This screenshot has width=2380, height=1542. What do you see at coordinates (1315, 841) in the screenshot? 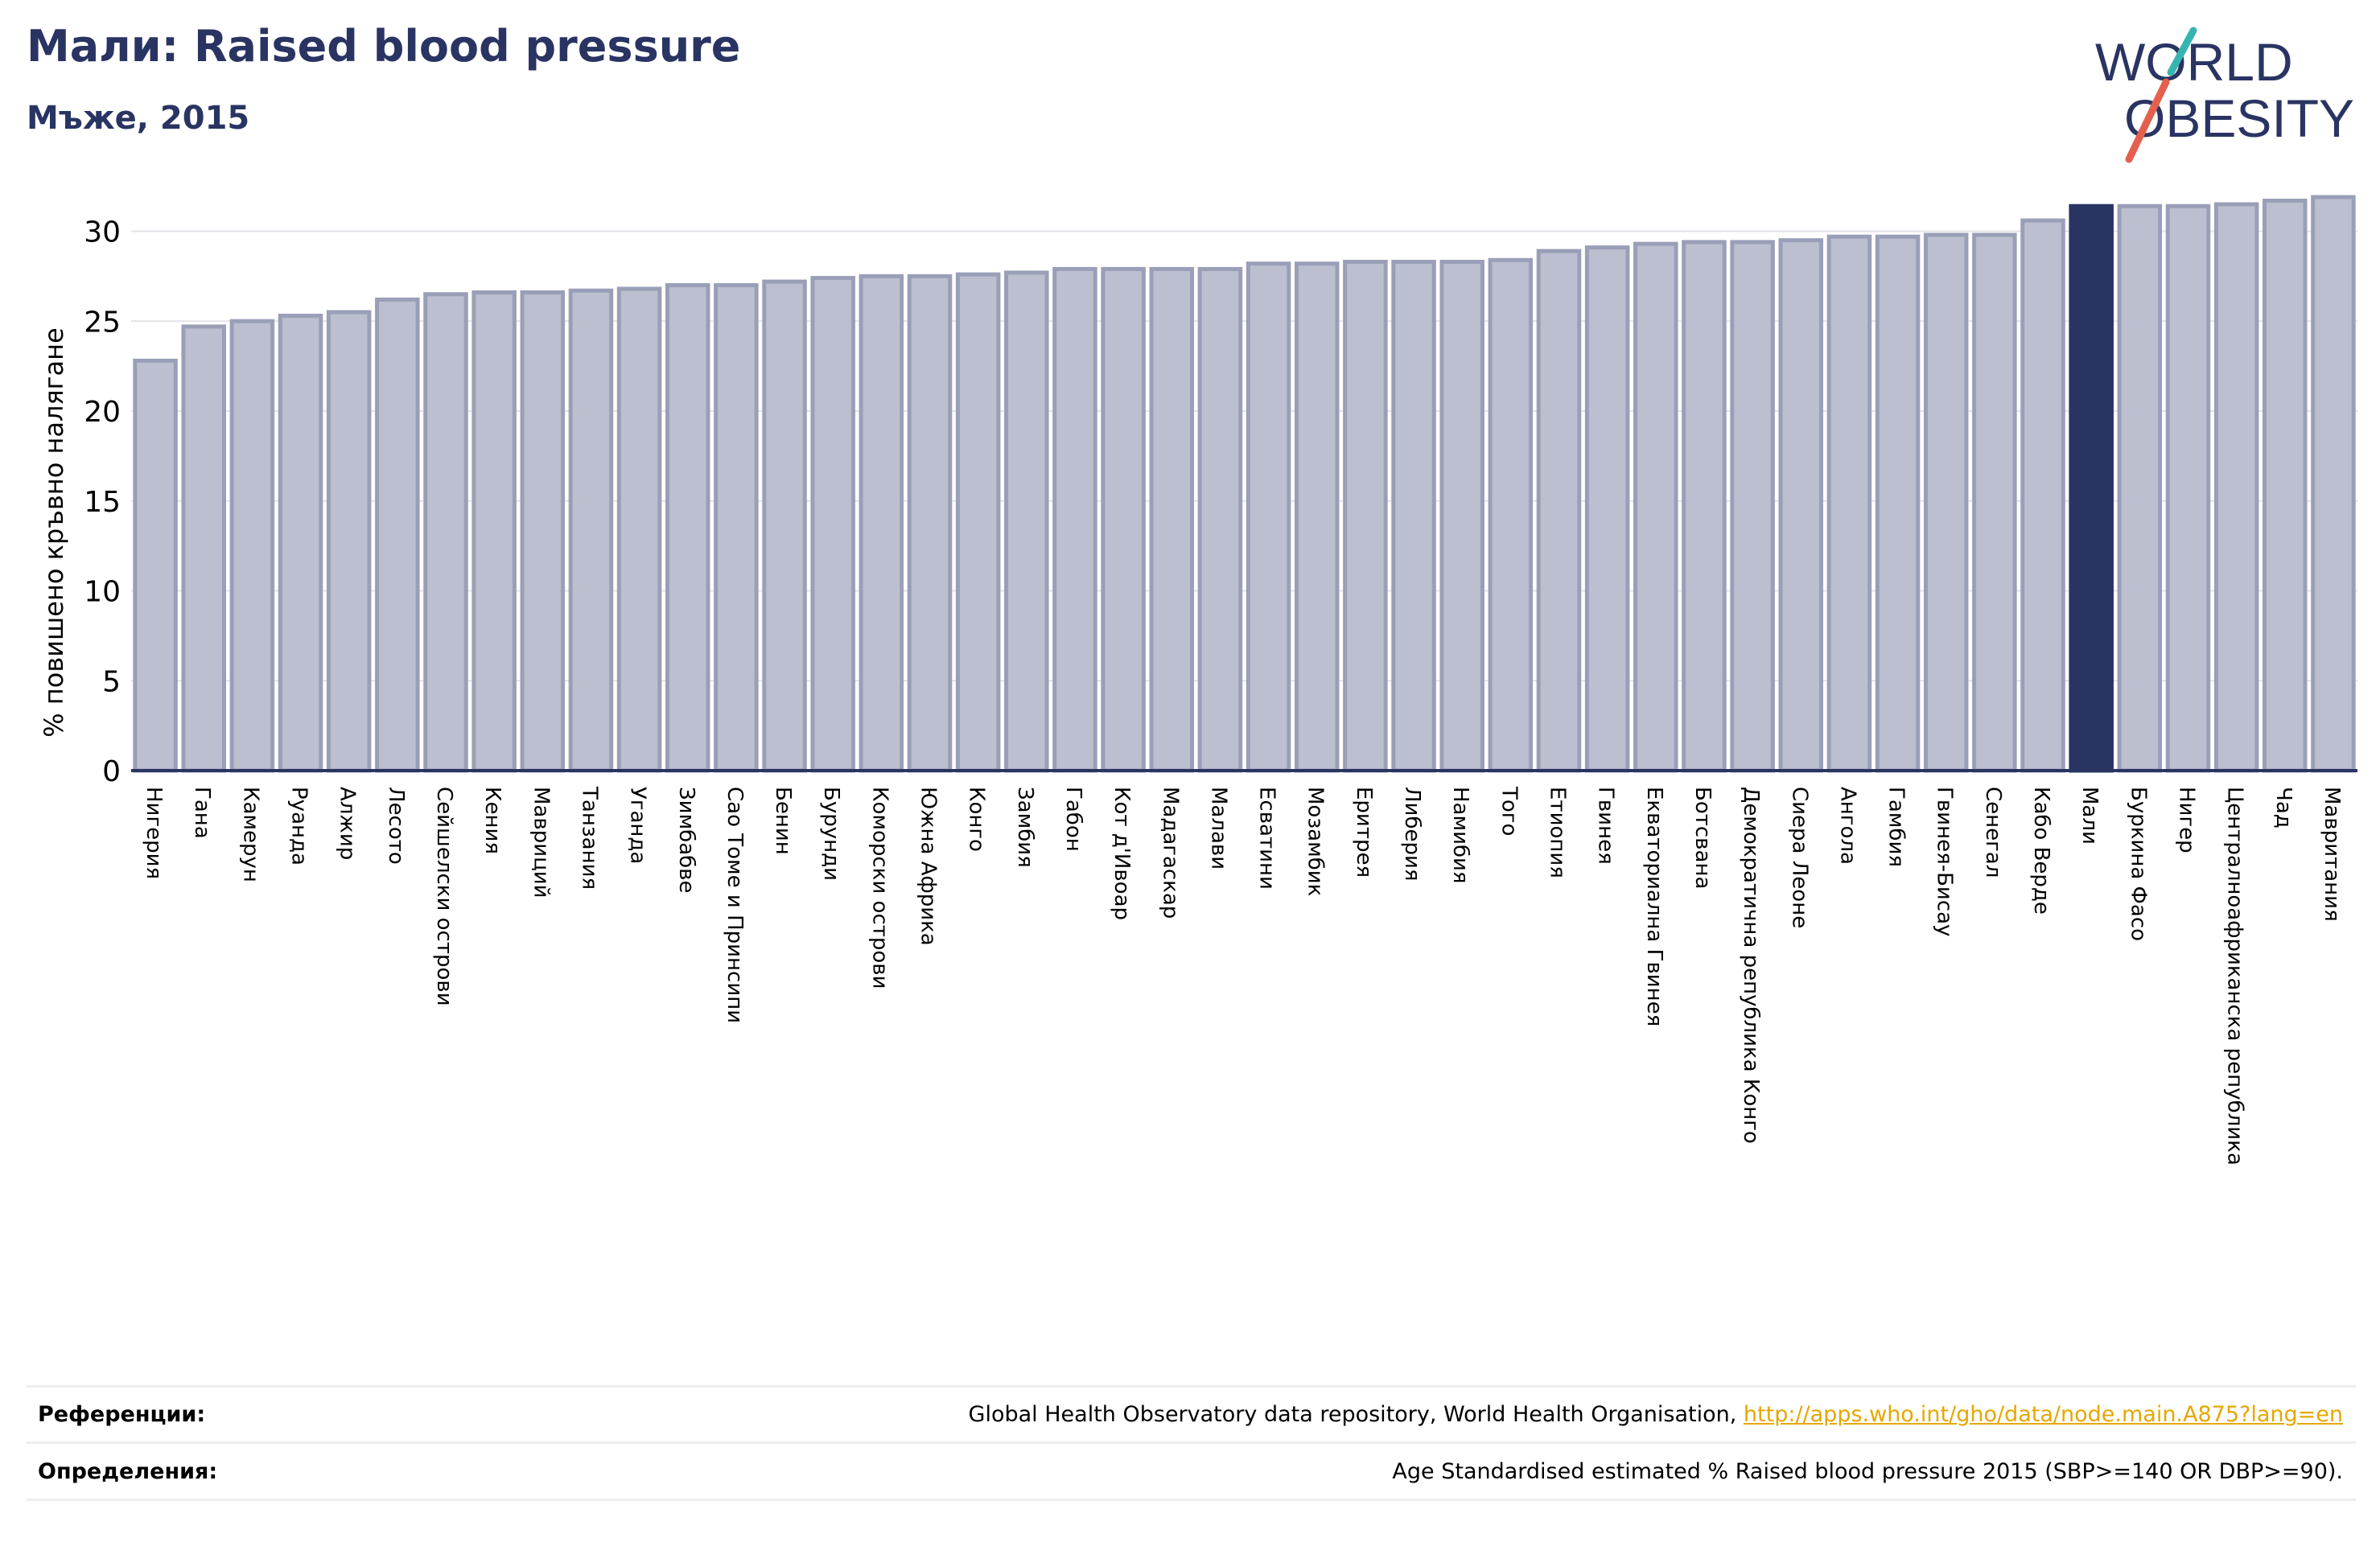
I see `x-tick-label: Мозамбик` at bounding box center [1315, 841].